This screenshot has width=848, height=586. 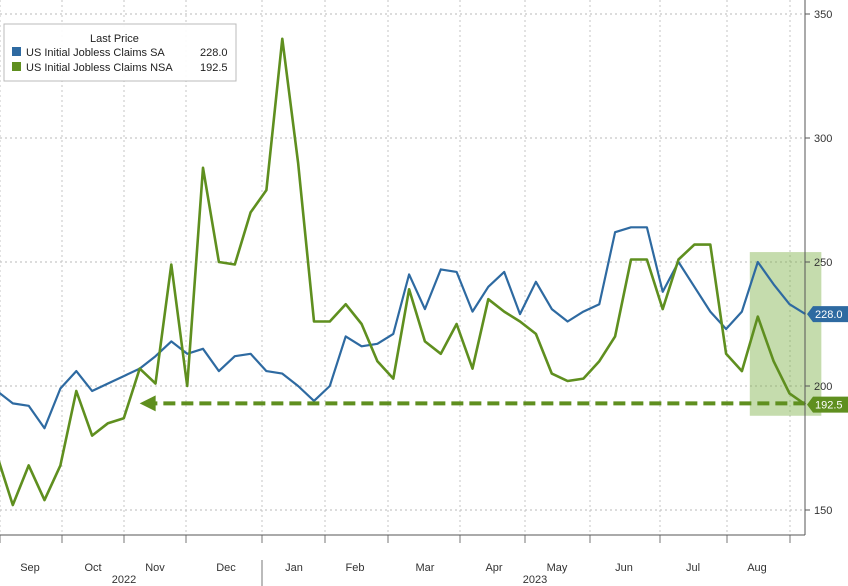 I want to click on y-tick-label: 300, so click(x=823, y=139).